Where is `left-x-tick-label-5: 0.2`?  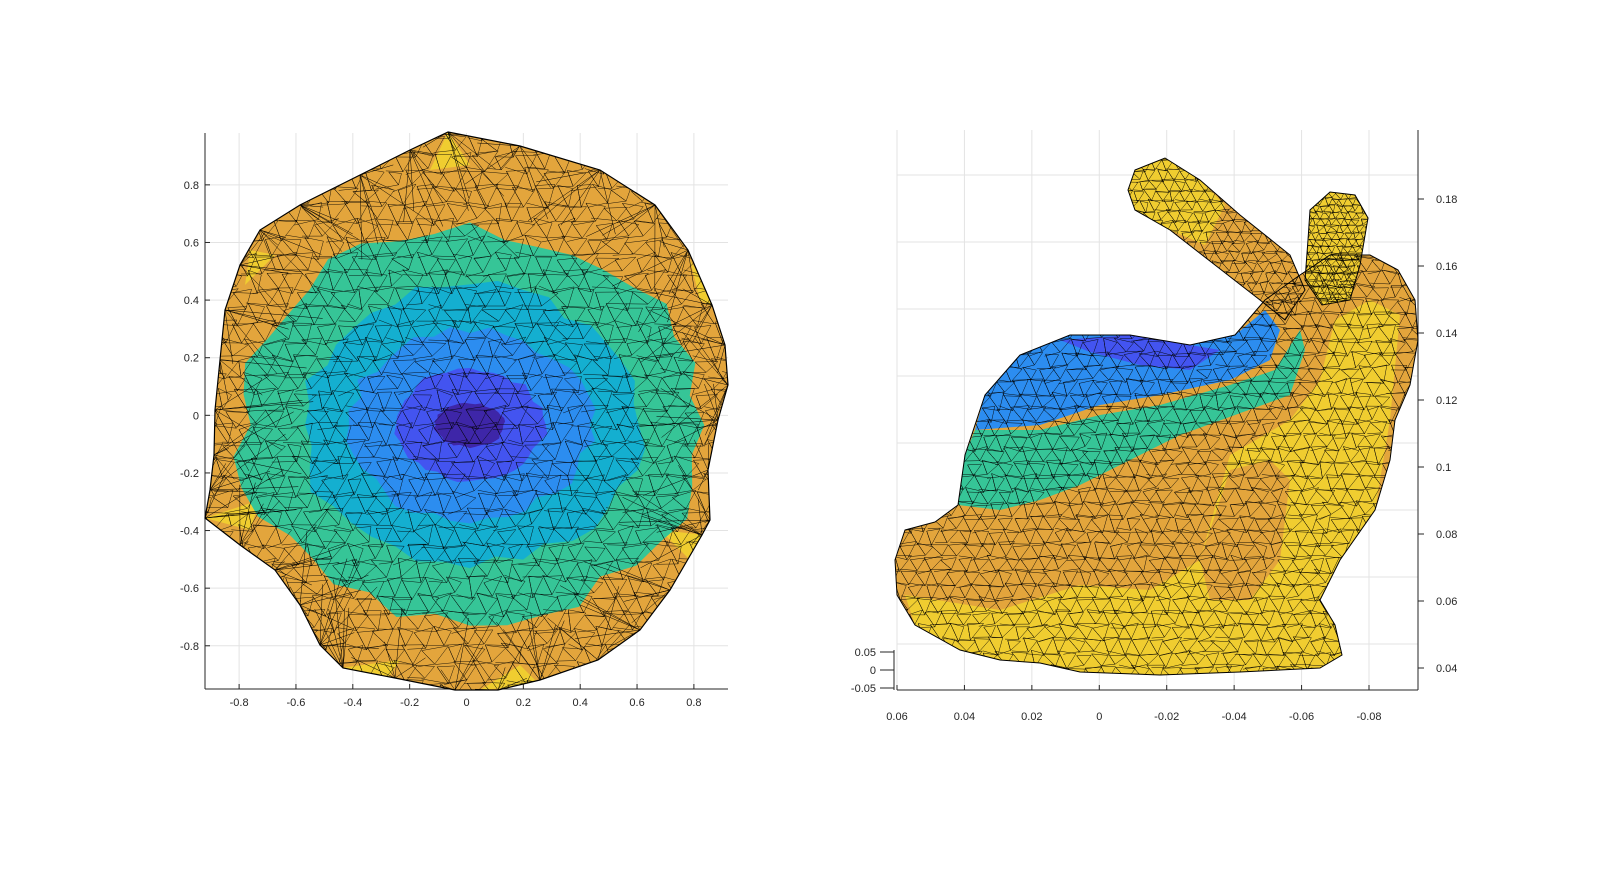
left-x-tick-label-5: 0.2 is located at coordinates (523, 703).